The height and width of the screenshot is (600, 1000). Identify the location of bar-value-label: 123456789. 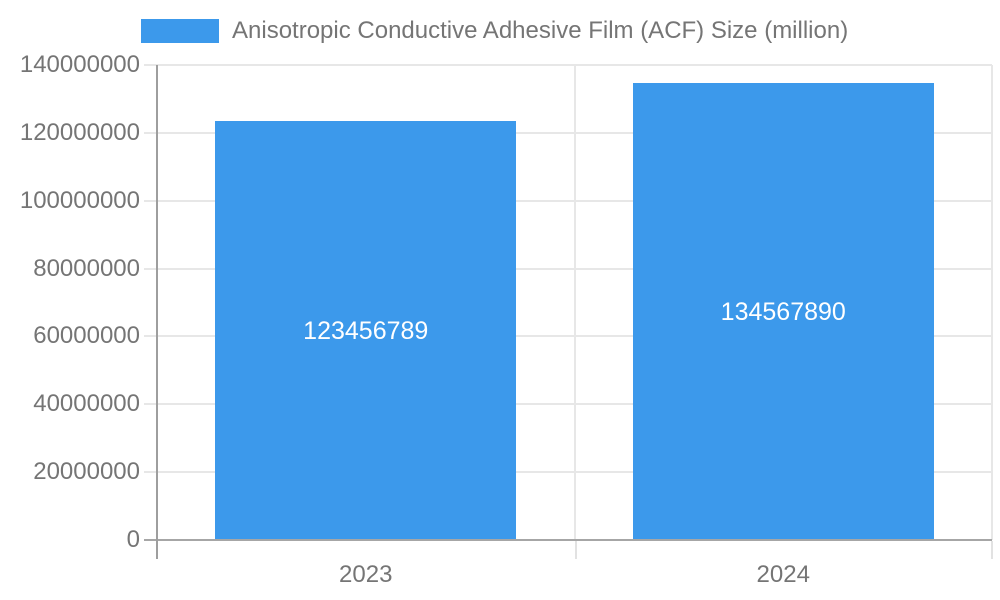
(366, 330).